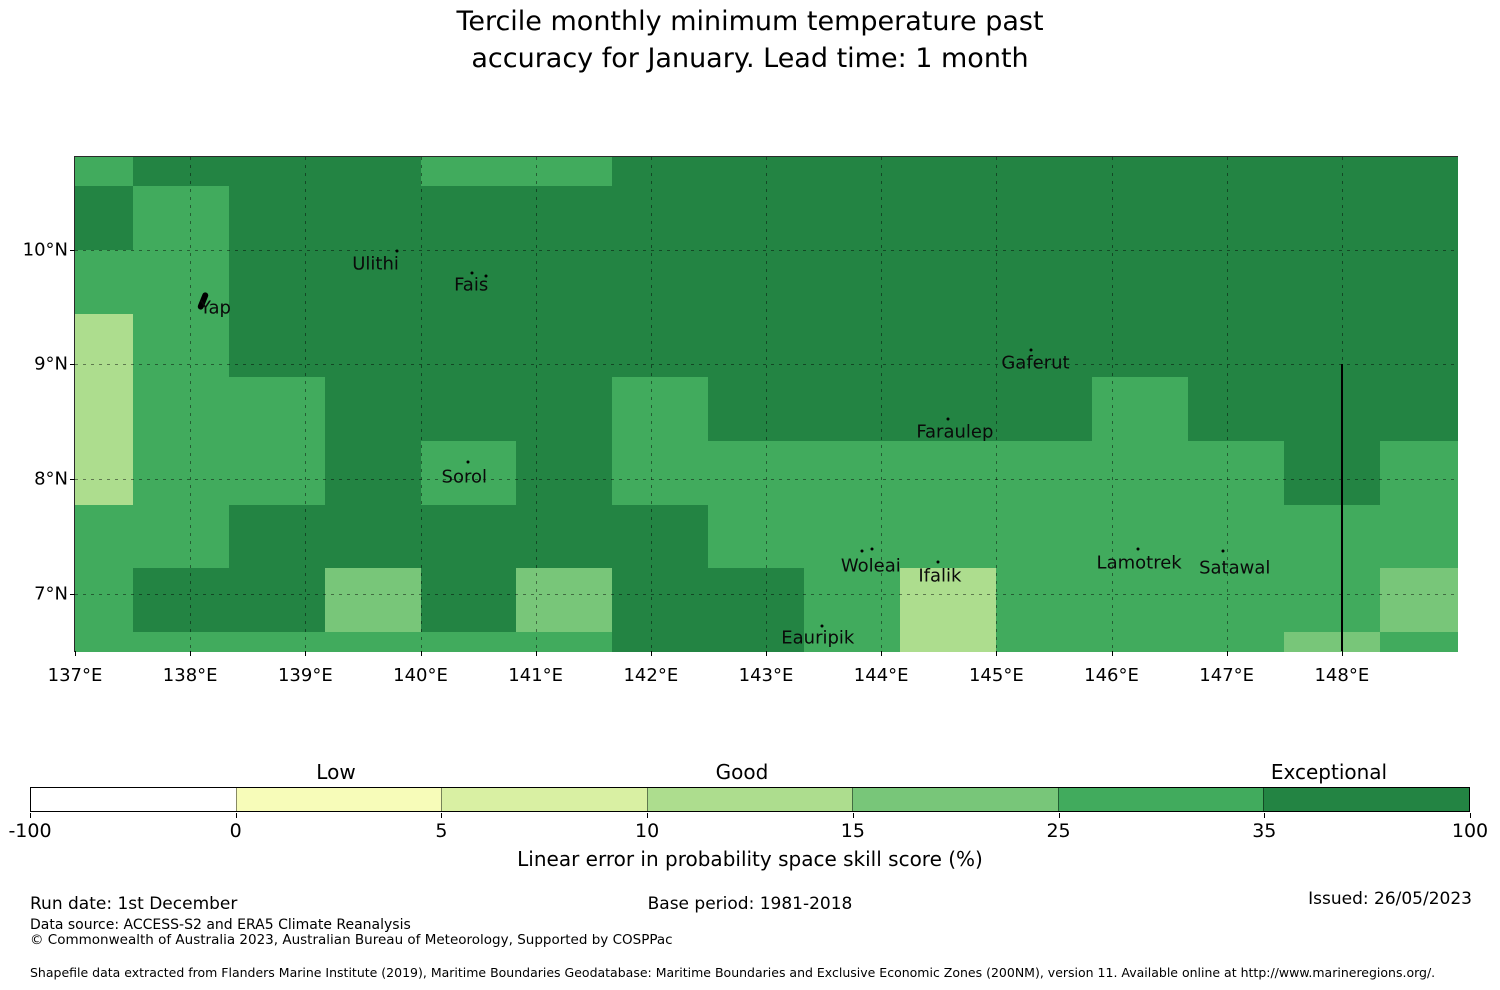  Describe the element at coordinates (336, 772) in the screenshot. I see `colorbar-category-label-low: Low` at that location.